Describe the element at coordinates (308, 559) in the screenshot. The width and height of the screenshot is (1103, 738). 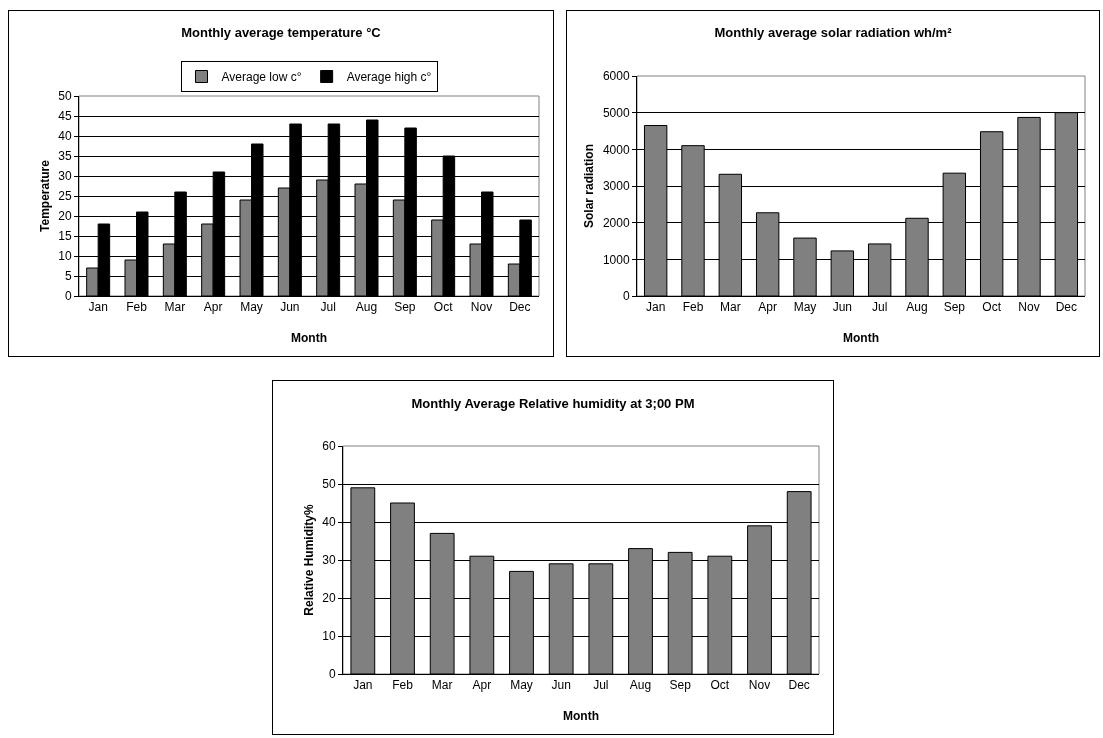
I see `y-axis-title: Relative Humidity%` at that location.